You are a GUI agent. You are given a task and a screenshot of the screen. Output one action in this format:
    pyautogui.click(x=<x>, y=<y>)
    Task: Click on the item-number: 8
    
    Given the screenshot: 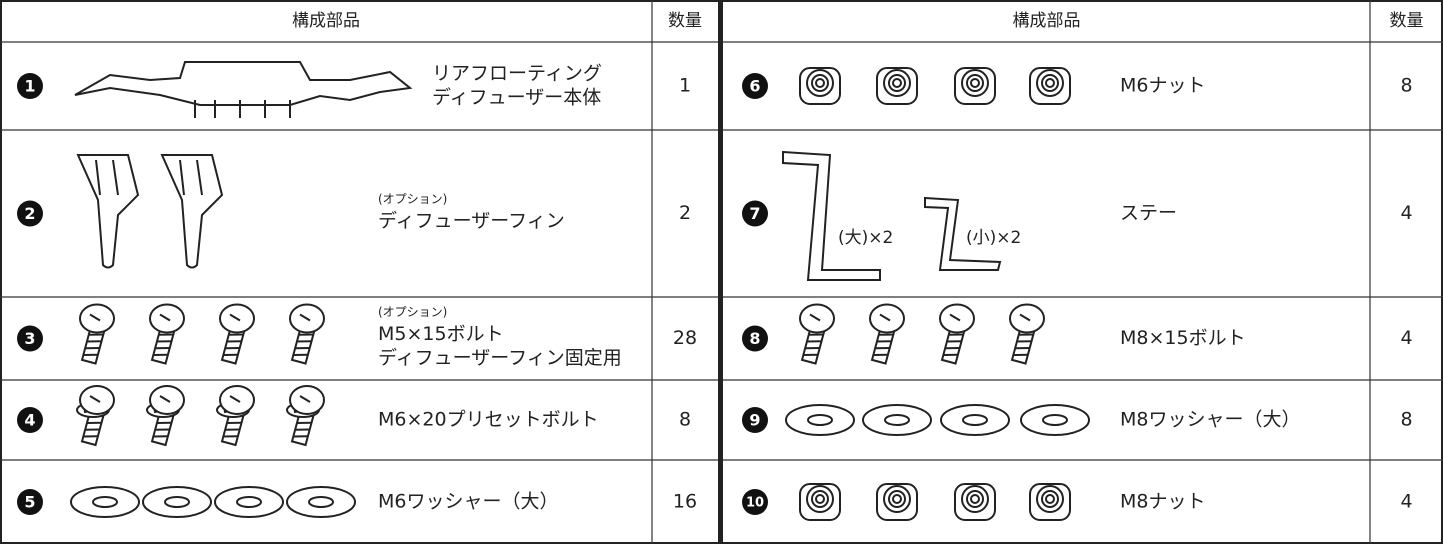 What is the action you would take?
    pyautogui.click(x=754, y=338)
    